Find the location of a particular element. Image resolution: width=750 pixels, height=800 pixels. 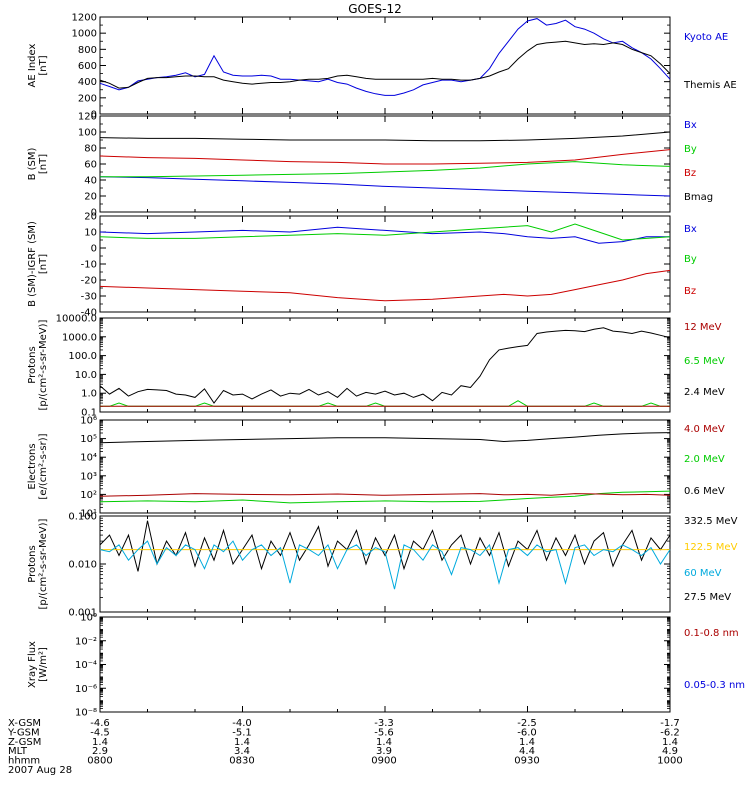

orbit-value-2-1: -5.6 is located at coordinates (384, 732).